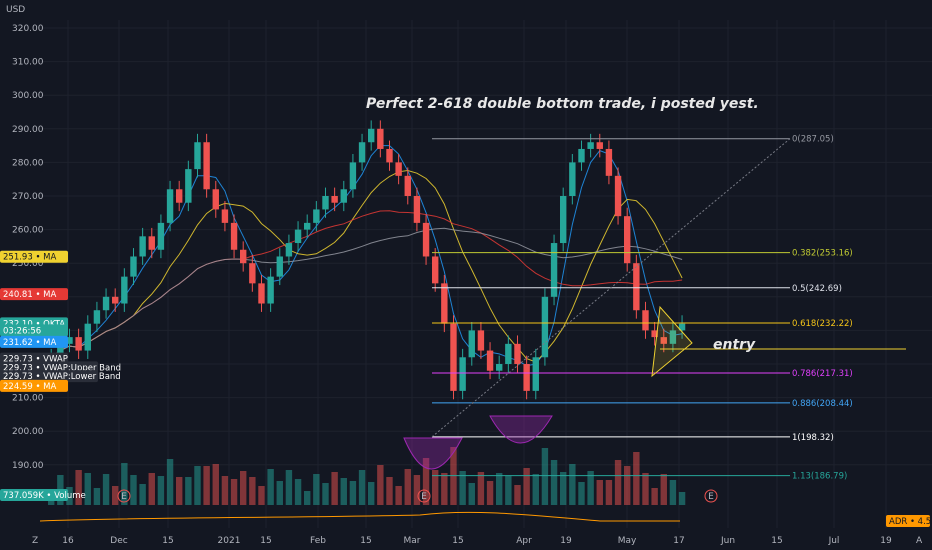  What do you see at coordinates (727, 541) in the screenshot?
I see `x-tick-label: Jun` at bounding box center [727, 541].